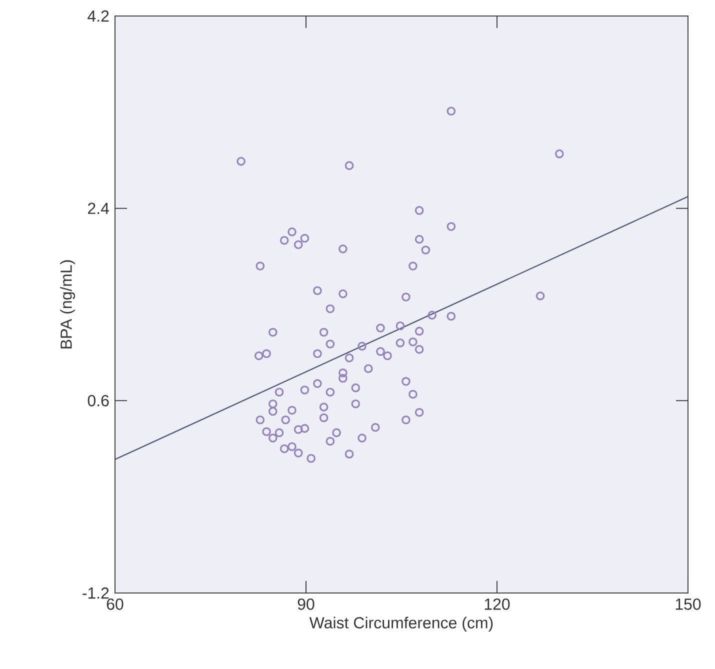  What do you see at coordinates (688, 604) in the screenshot?
I see `x-tick-label: 150` at bounding box center [688, 604].